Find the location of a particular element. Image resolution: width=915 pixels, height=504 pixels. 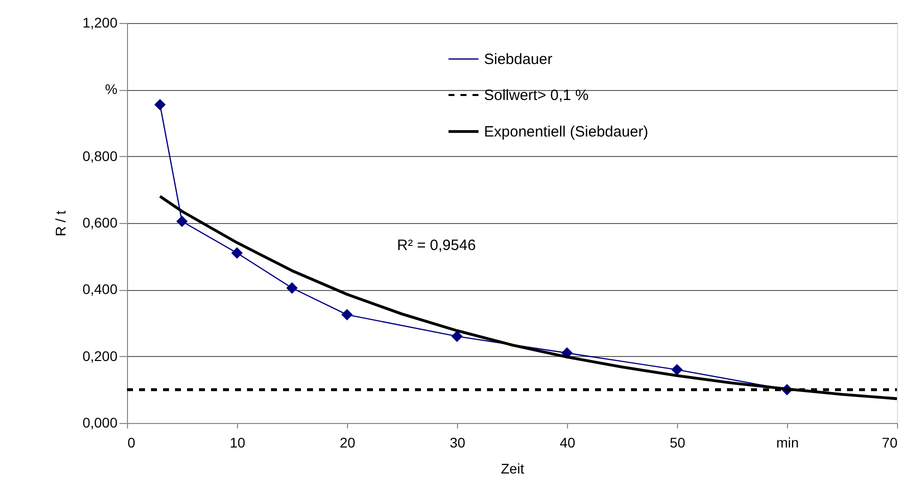

x-tick-label: 70 is located at coordinates (890, 442).